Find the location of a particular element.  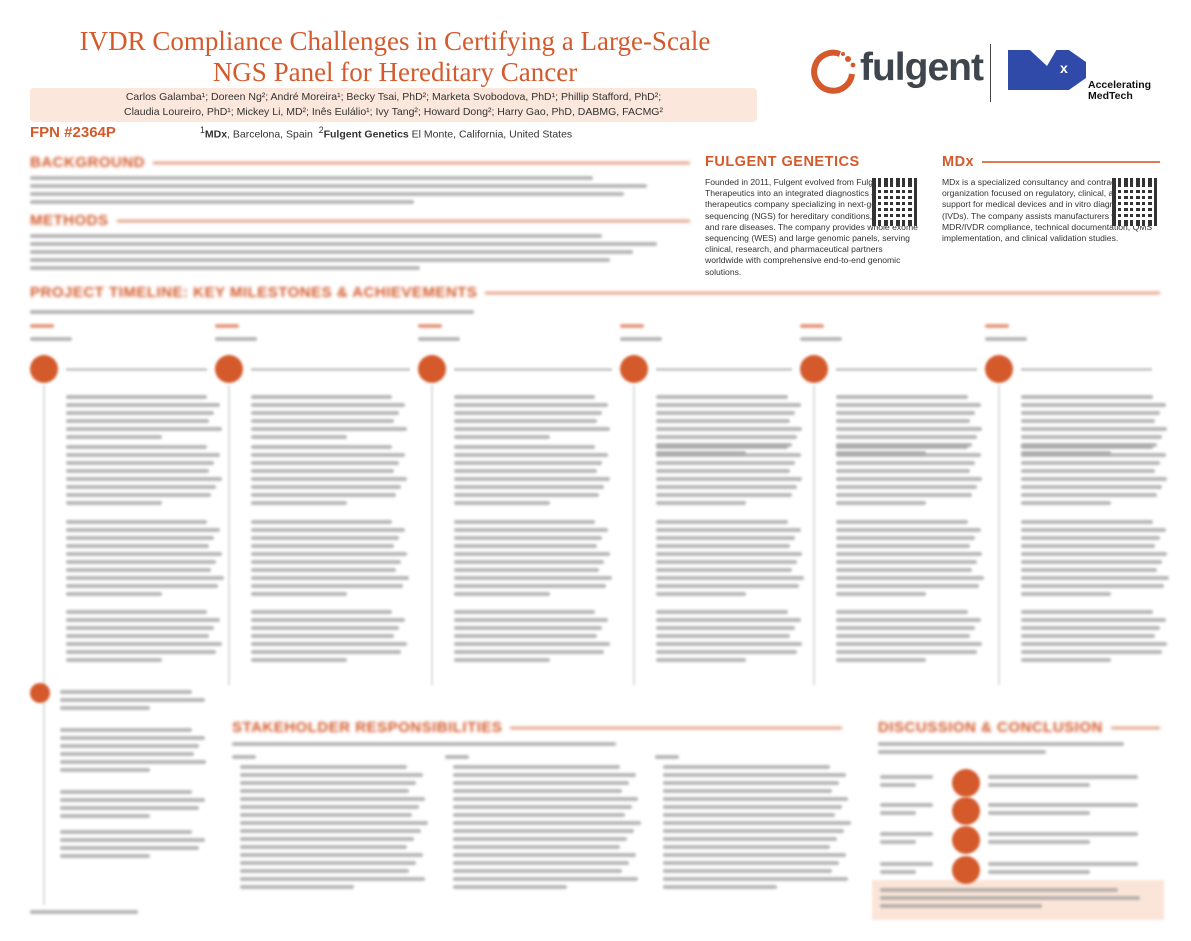

fulgent-logo-ring-icon is located at coordinates (833, 71).